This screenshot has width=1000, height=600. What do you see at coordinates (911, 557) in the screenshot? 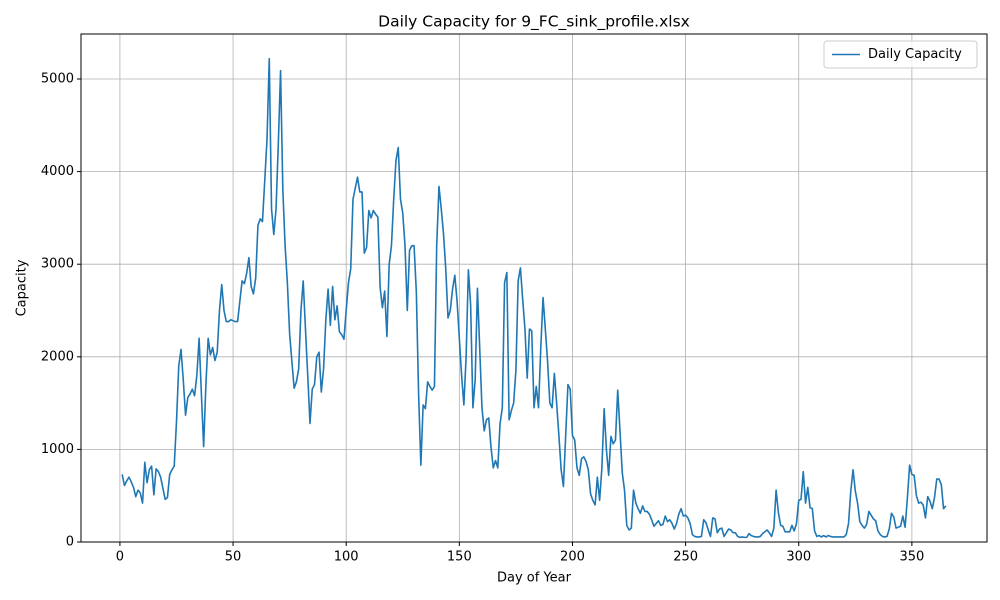
I see `x-tick-label: 350` at bounding box center [911, 557].